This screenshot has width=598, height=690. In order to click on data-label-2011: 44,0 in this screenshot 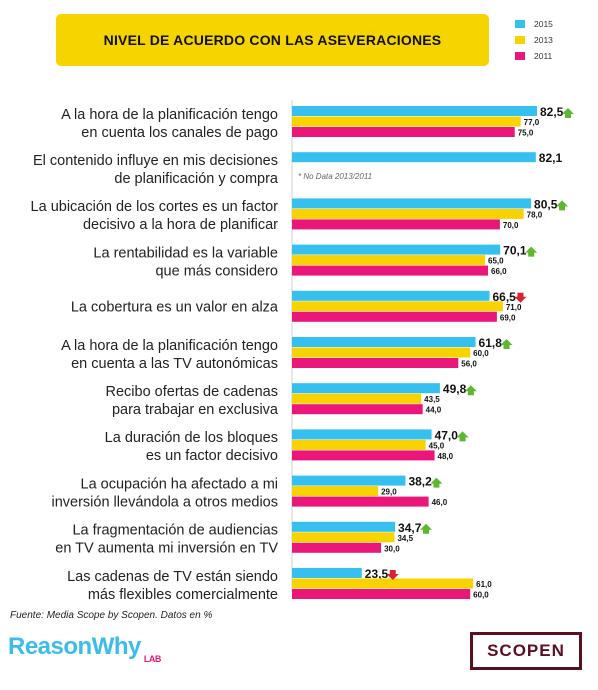, I will do `click(434, 410)`.